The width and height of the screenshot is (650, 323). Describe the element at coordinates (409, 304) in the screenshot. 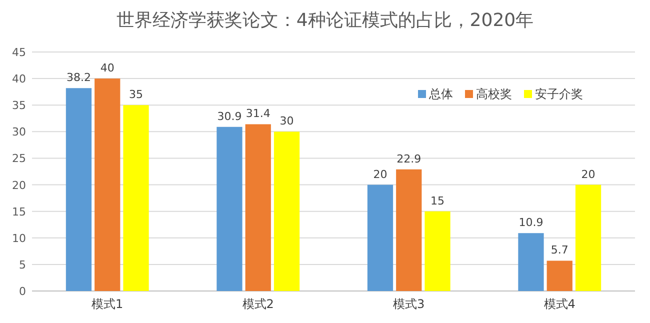

I see `x-tick-label: 模式3` at that location.